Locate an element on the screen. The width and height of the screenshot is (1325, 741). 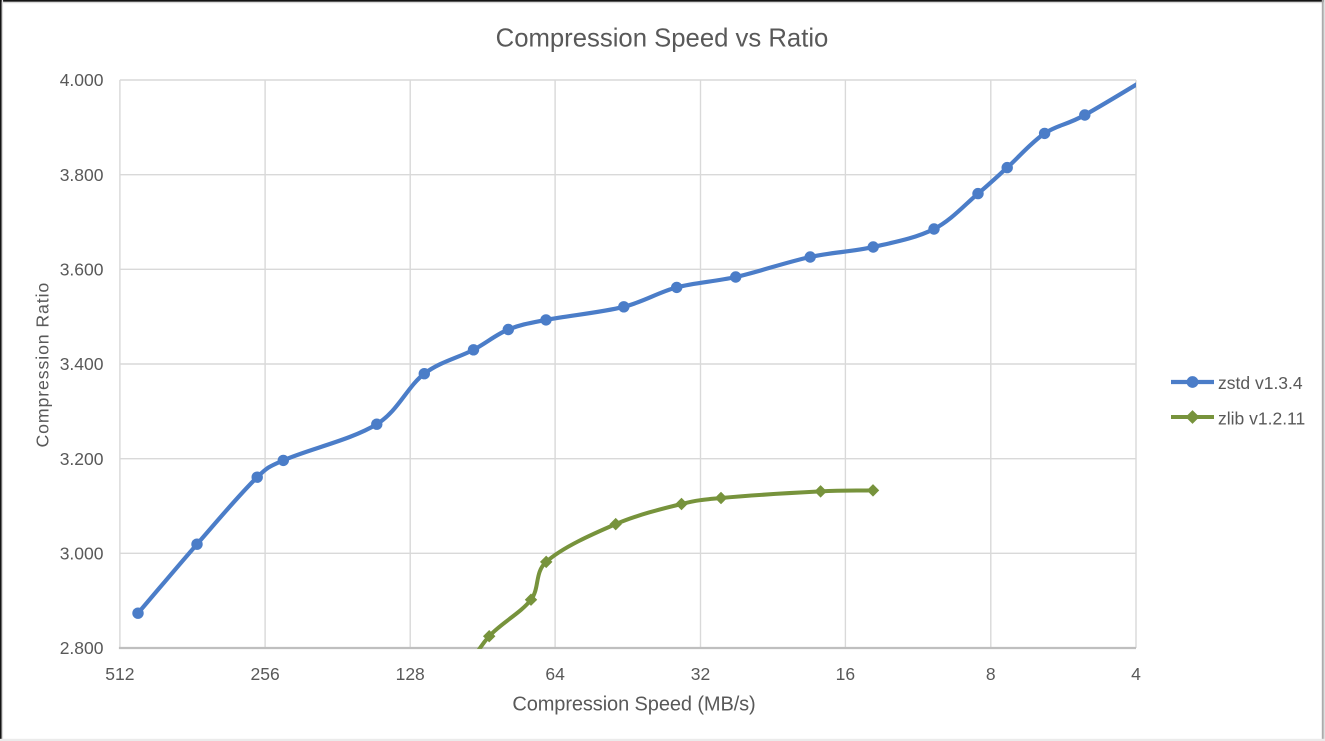
svg-text: 16 is located at coordinates (845, 674).